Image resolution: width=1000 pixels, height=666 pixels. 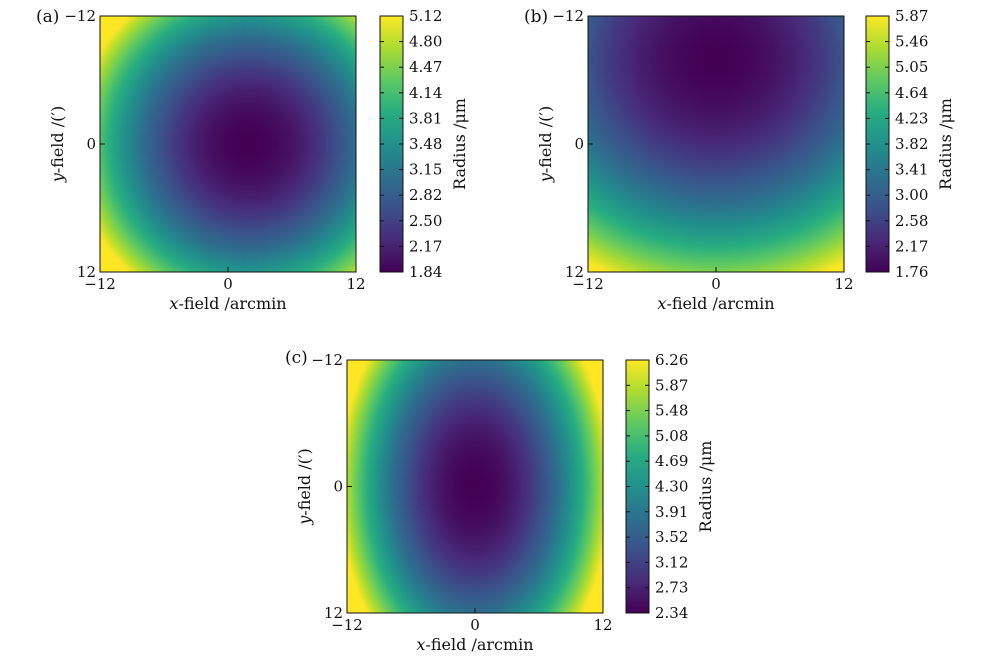 What do you see at coordinates (425, 42) in the screenshot?
I see `colorbar-tick-label: 4.80` at bounding box center [425, 42].